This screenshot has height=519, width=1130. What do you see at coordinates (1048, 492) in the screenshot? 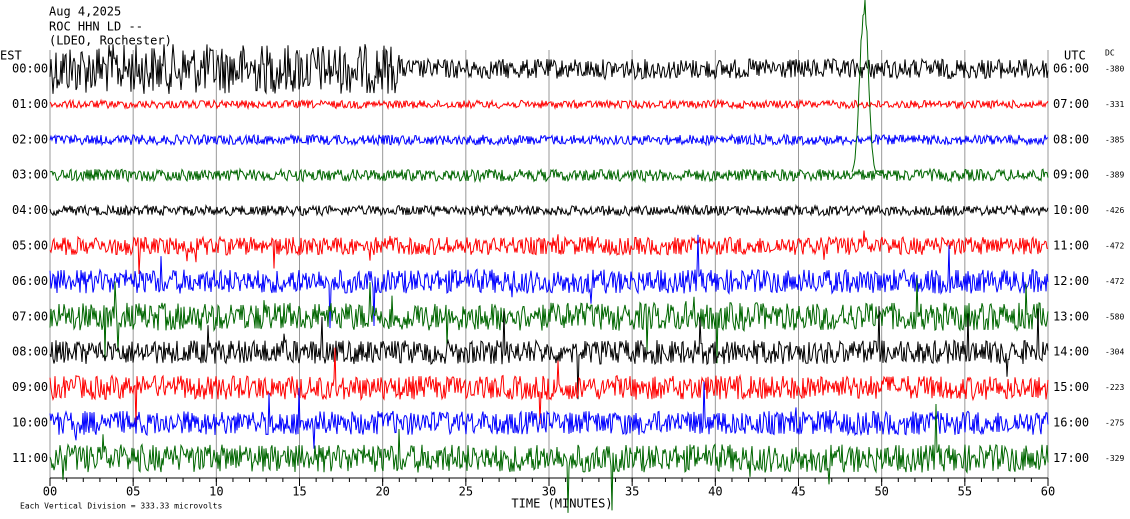
I see `time-tick-label: 60` at bounding box center [1048, 492].